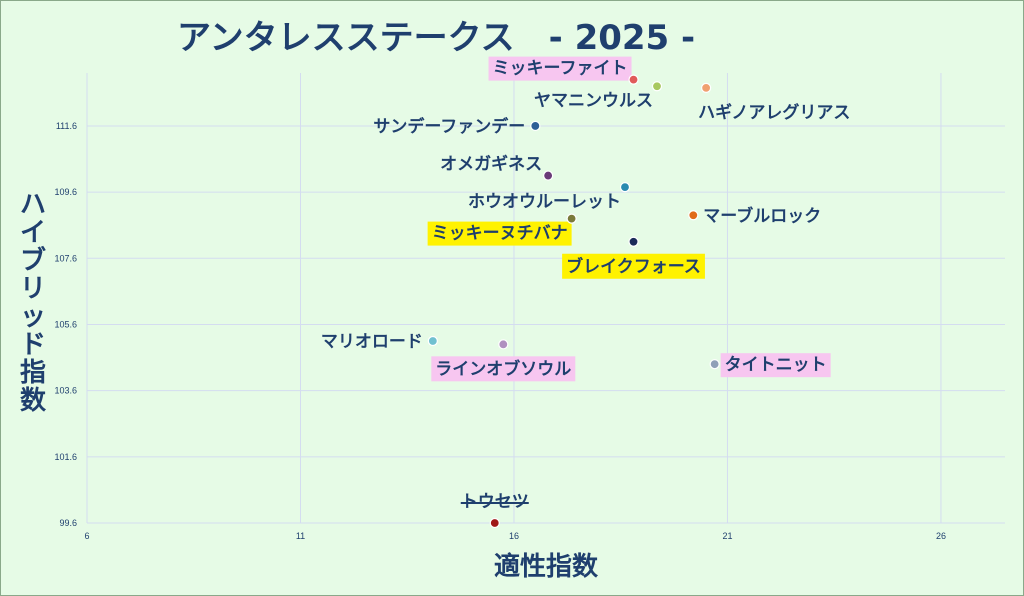 Image resolution: width=1024 pixels, height=596 pixels. What do you see at coordinates (33, 345) in the screenshot?
I see `y-axis-title-char: ド` at bounding box center [33, 345].